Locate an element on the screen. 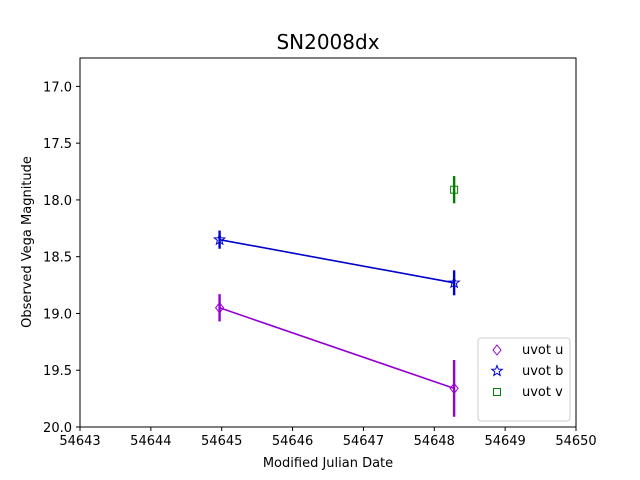  y-tick-label: 17.0 is located at coordinates (57, 87).